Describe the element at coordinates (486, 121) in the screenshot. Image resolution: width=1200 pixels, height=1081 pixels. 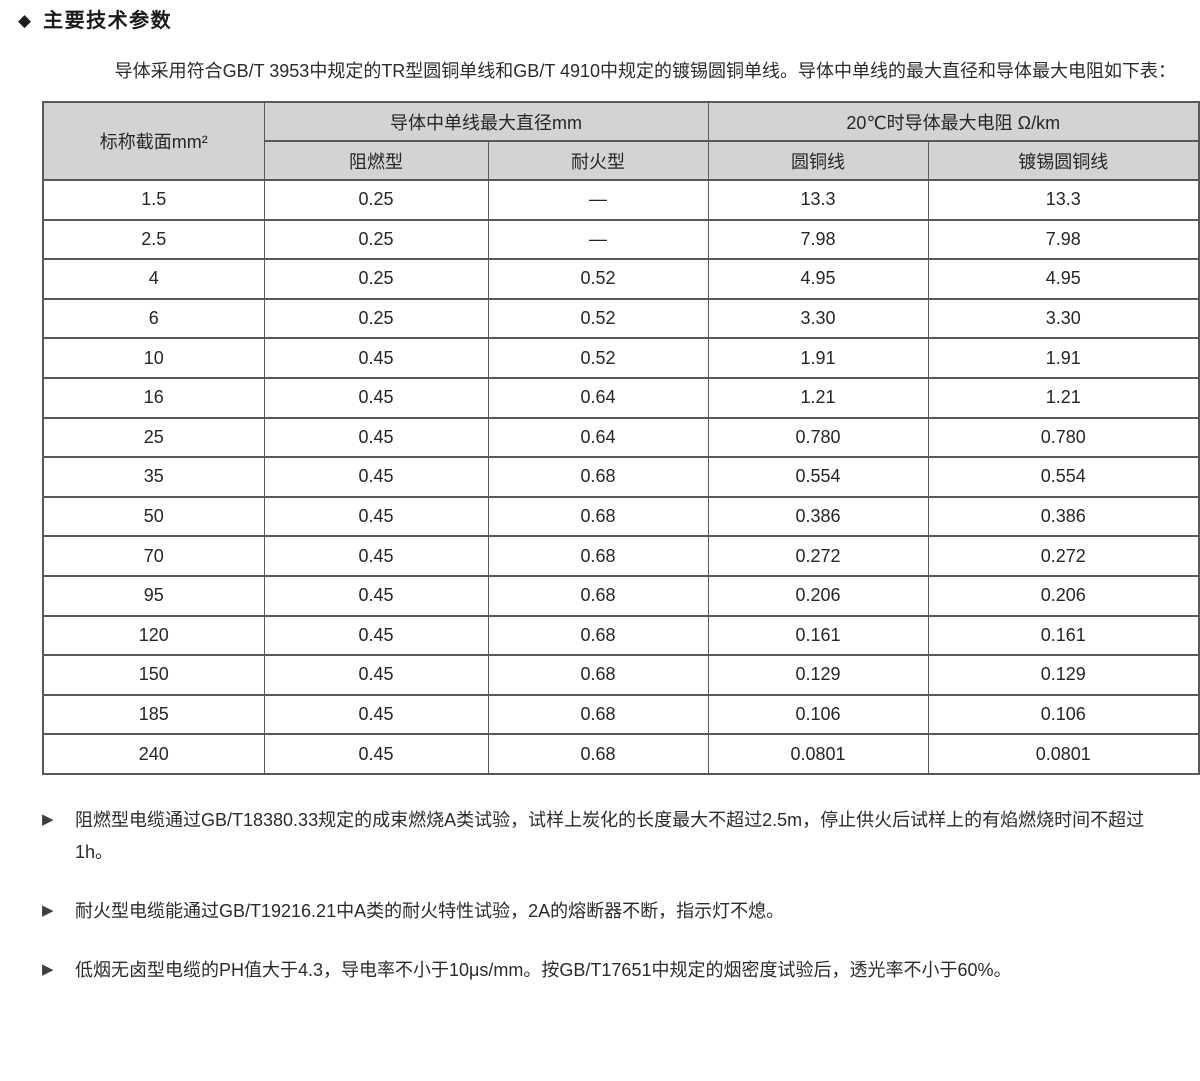
I see `col-group-max-wire-diameter: 导体中单线最大直径mm` at that location.